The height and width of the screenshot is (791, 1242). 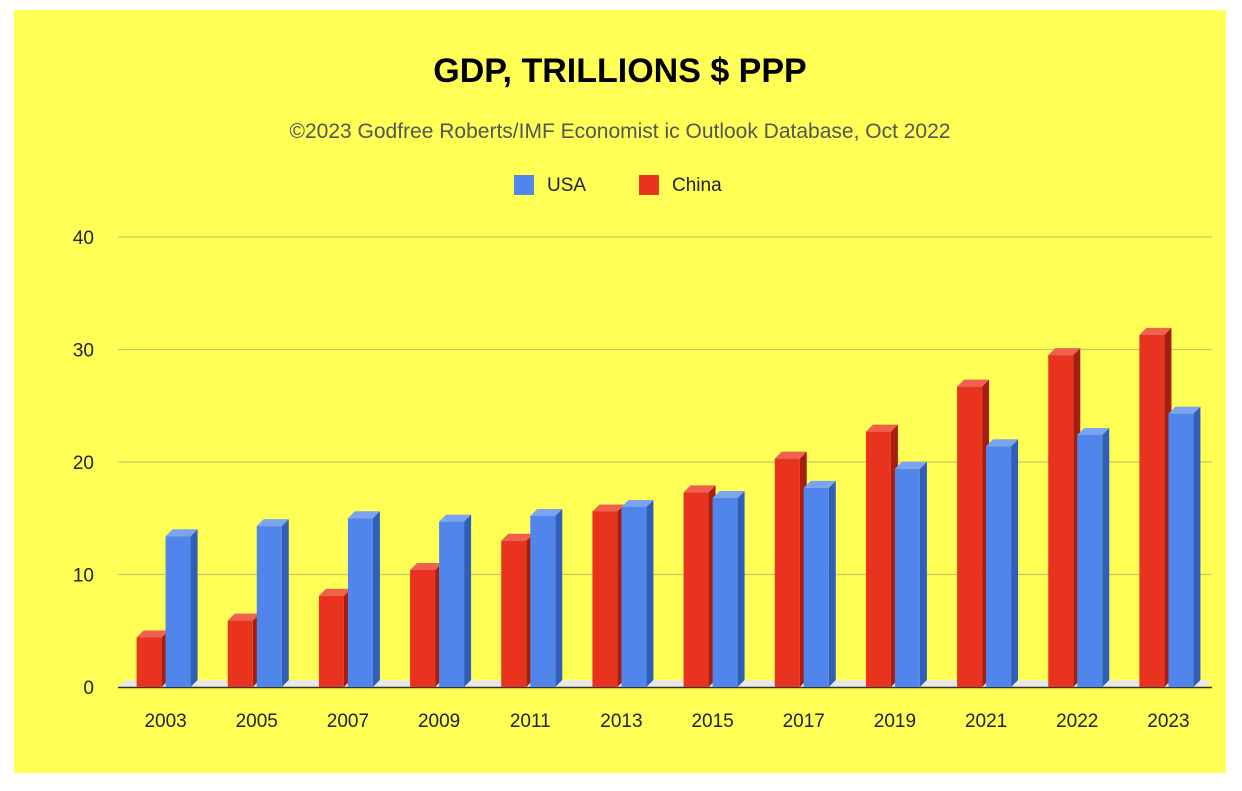 I want to click on bar-usa-2011, so click(x=546, y=598).